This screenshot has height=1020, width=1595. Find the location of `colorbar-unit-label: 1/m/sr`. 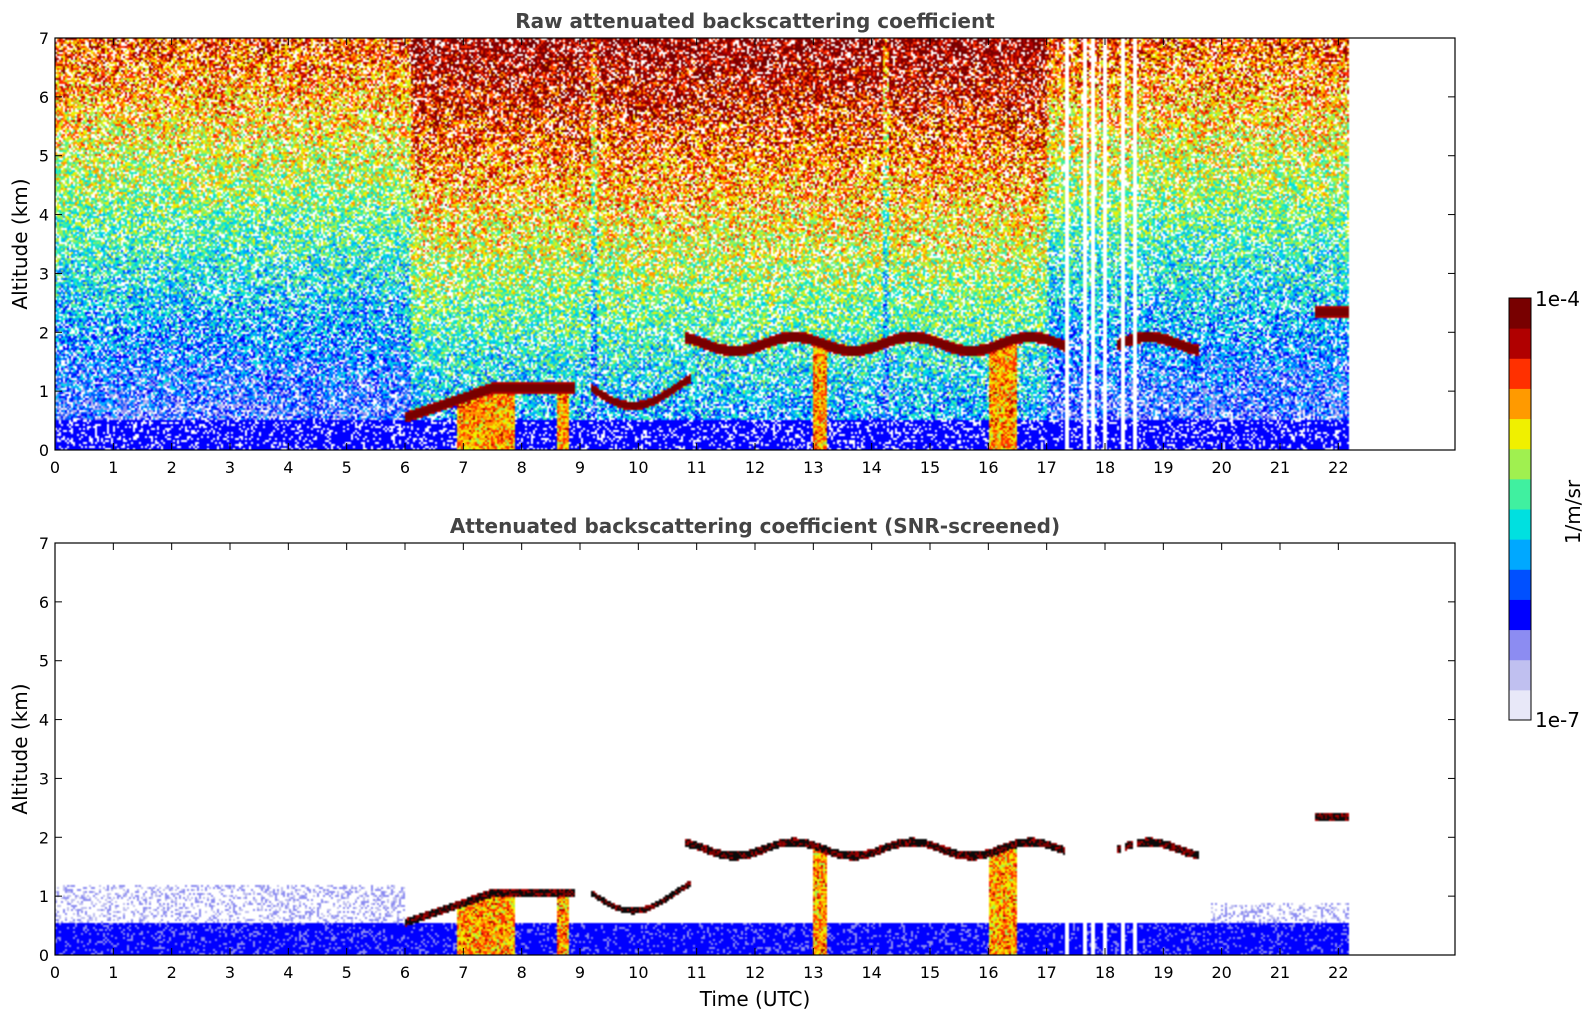

colorbar-unit-label: 1/m/sr is located at coordinates (1573, 511).